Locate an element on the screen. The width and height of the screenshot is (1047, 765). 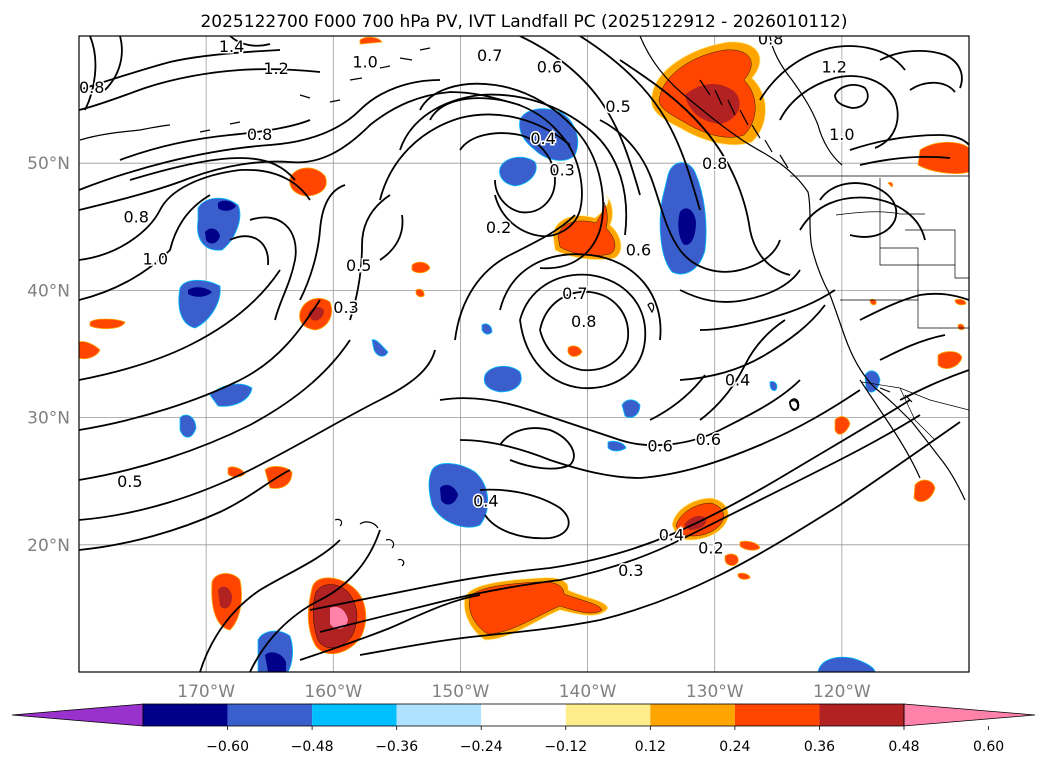
lon-tick-label: 140°W is located at coordinates (588, 692).